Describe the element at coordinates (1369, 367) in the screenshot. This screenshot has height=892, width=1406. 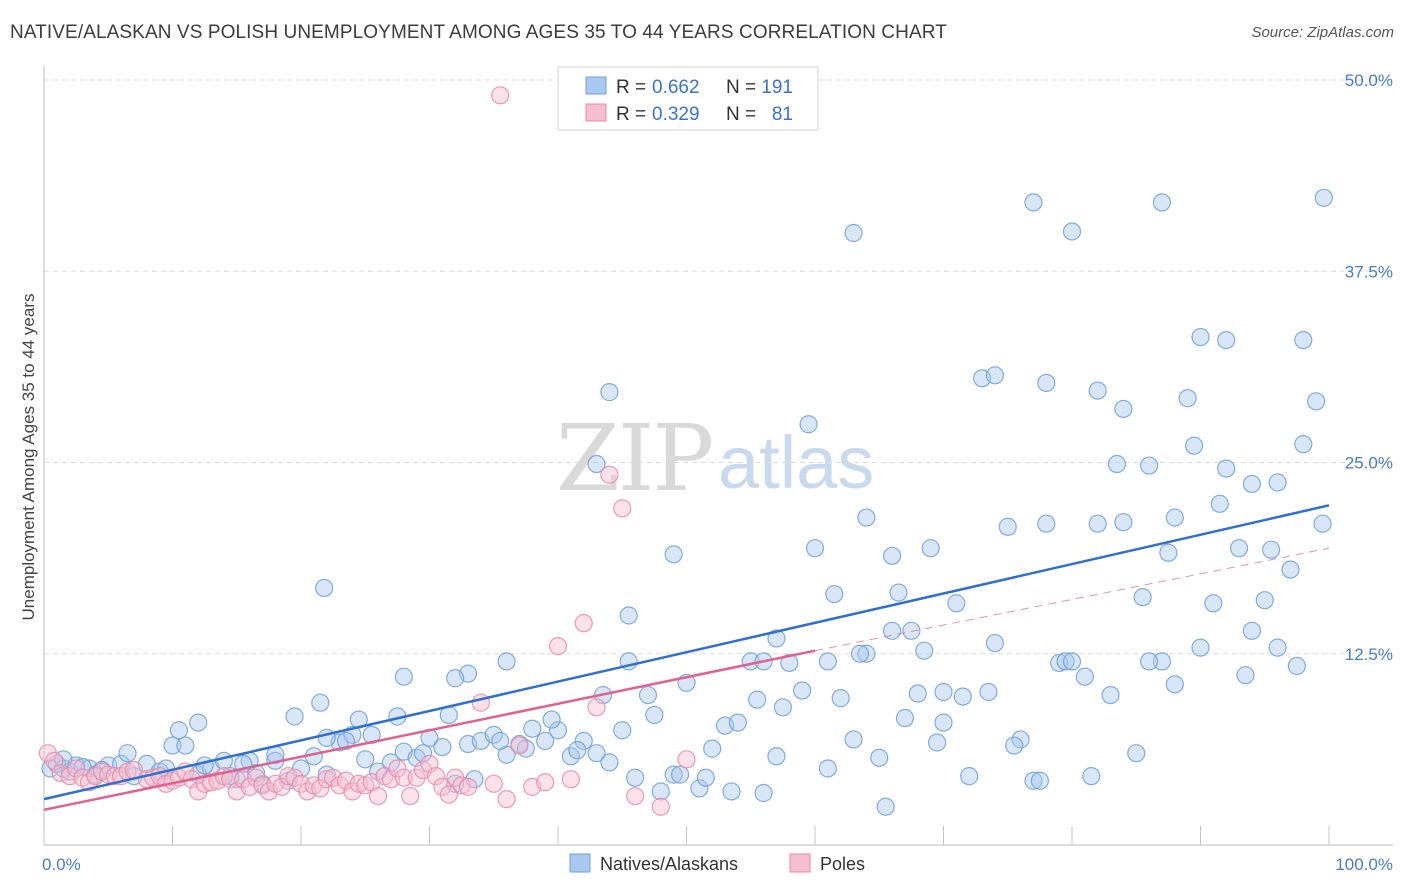
I see `y-tick-labels: 12.5% 25.0% 37.5% 50.0%` at that location.